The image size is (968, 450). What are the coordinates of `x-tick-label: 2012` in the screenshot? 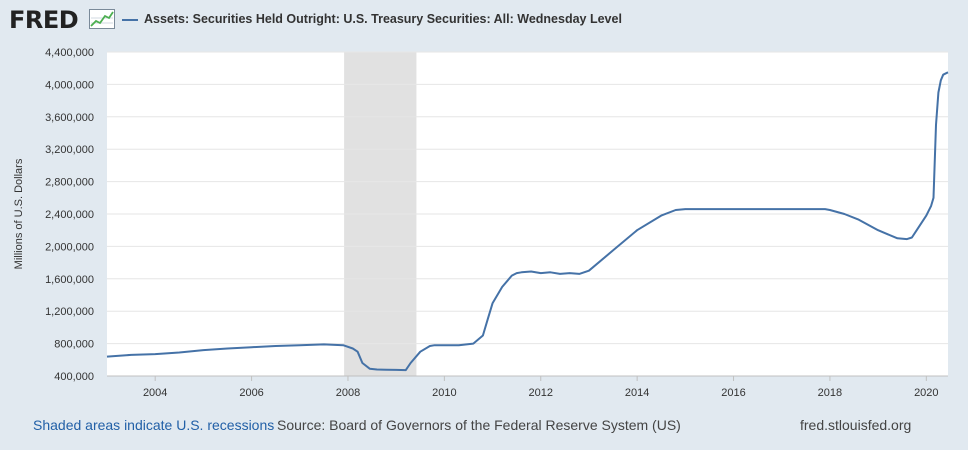 It's located at (541, 393).